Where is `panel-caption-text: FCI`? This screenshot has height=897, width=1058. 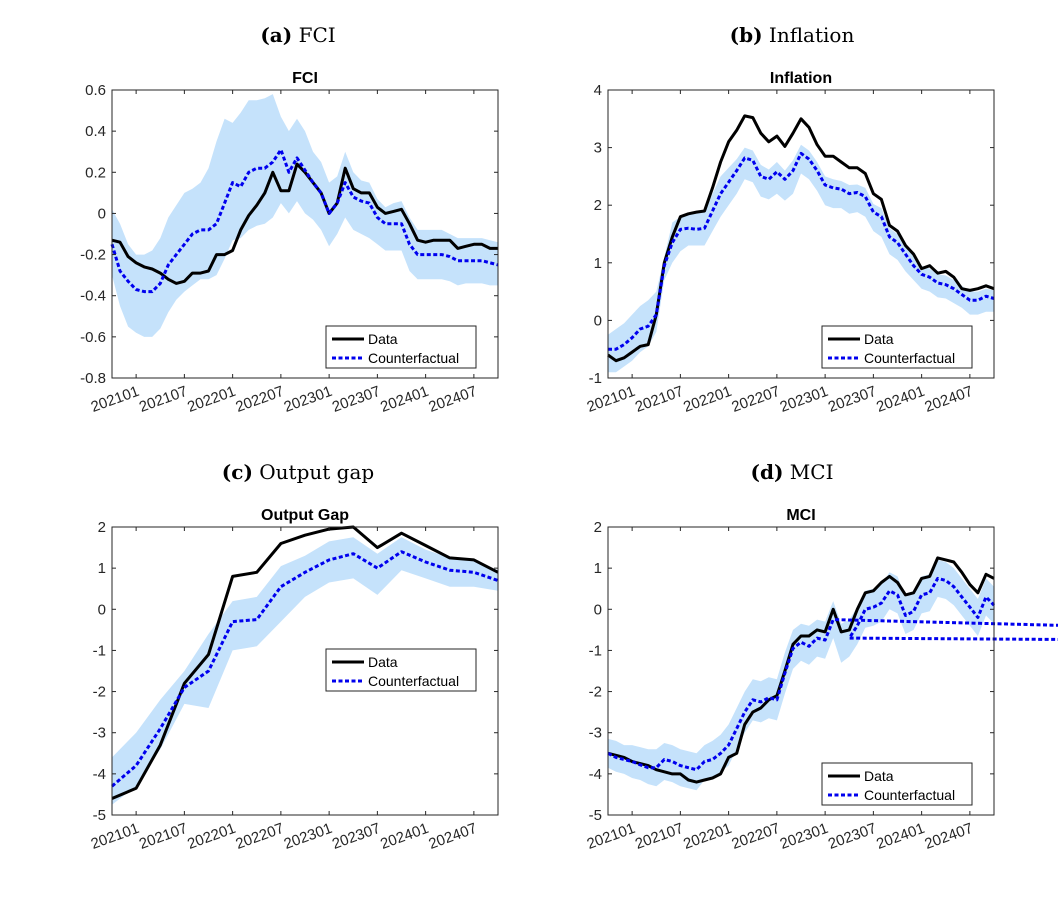 panel-caption-text: FCI is located at coordinates (313, 35).